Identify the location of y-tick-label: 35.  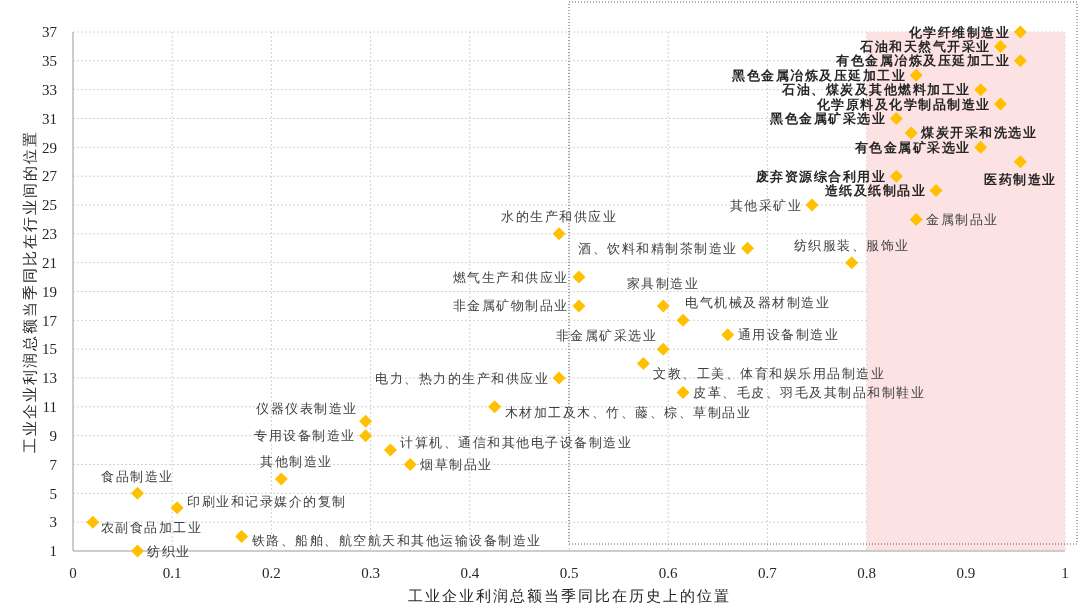
(49, 61).